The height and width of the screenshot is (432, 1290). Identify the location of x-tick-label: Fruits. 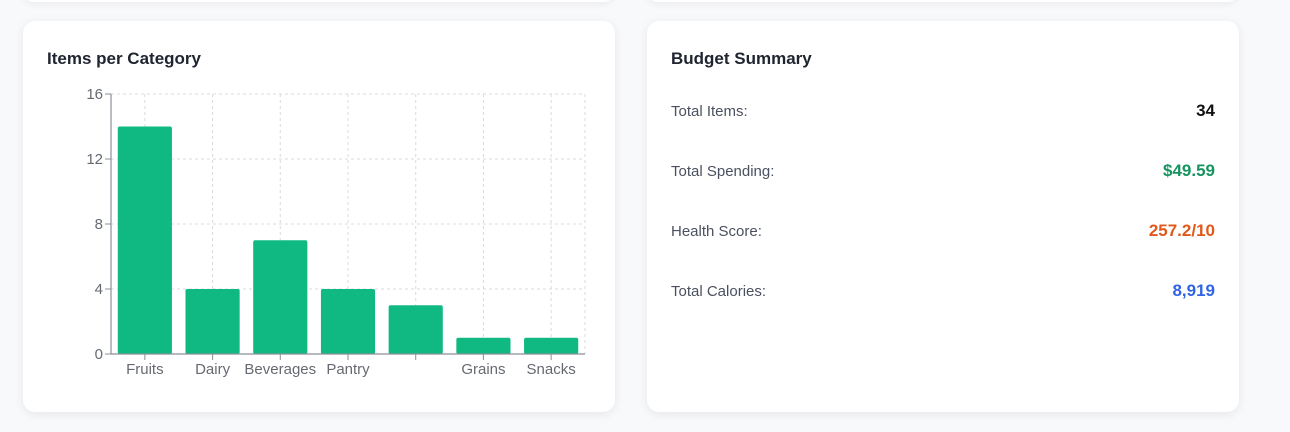
(145, 369).